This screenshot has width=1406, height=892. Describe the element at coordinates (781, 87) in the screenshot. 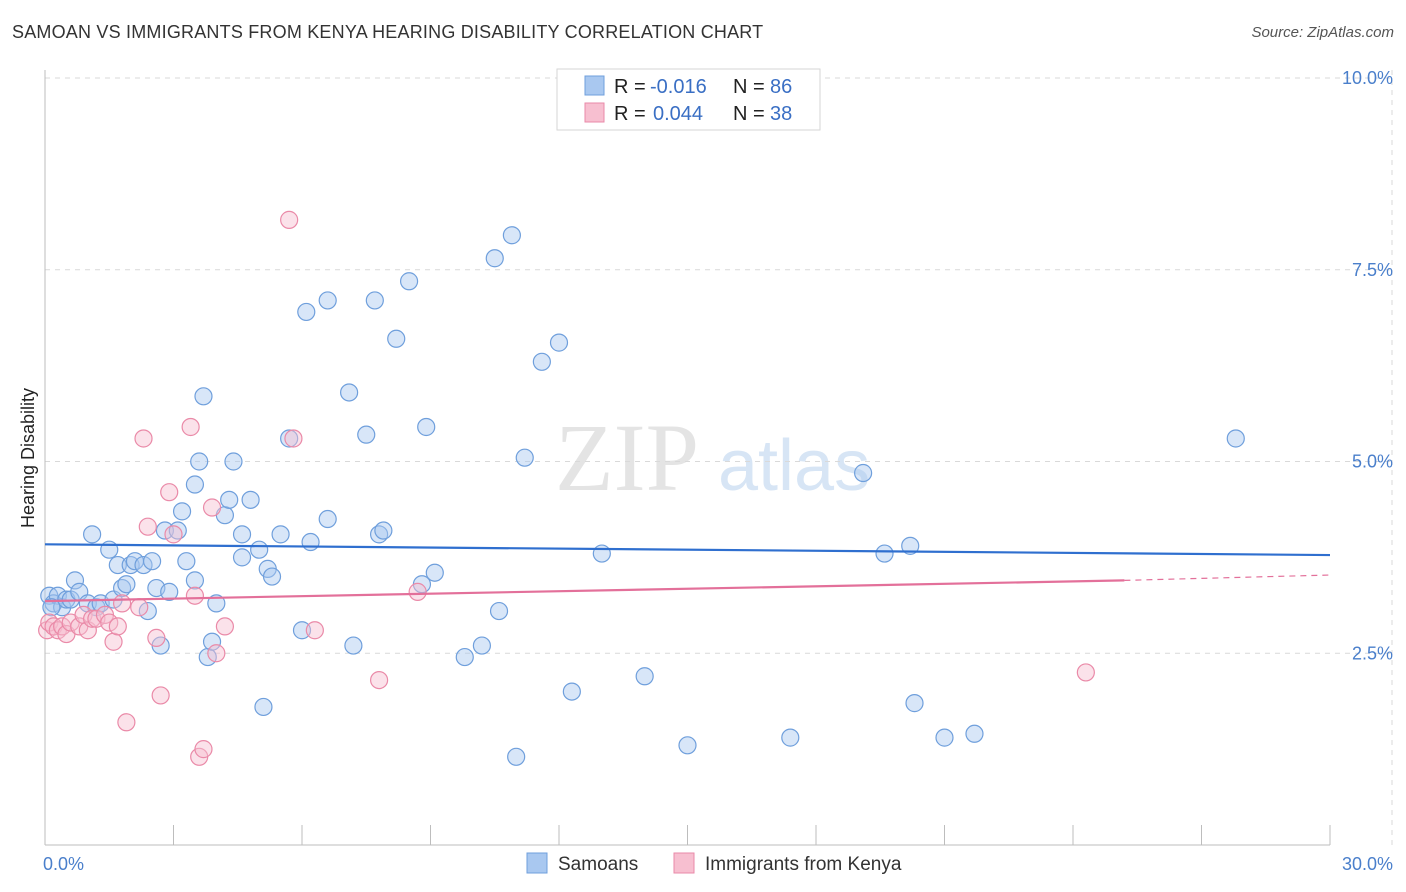

I see `legend-n-value-1: 86` at that location.